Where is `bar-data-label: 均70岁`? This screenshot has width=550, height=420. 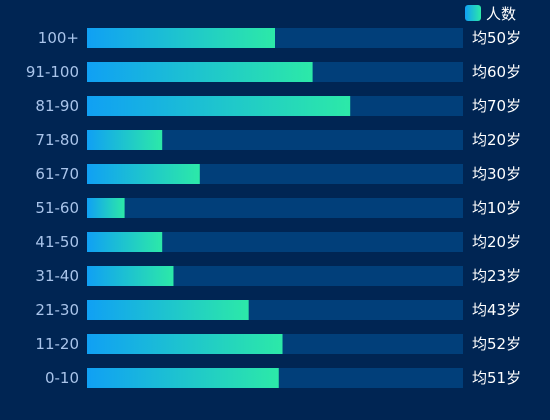
bar-data-label: 均70岁 is located at coordinates (496, 106).